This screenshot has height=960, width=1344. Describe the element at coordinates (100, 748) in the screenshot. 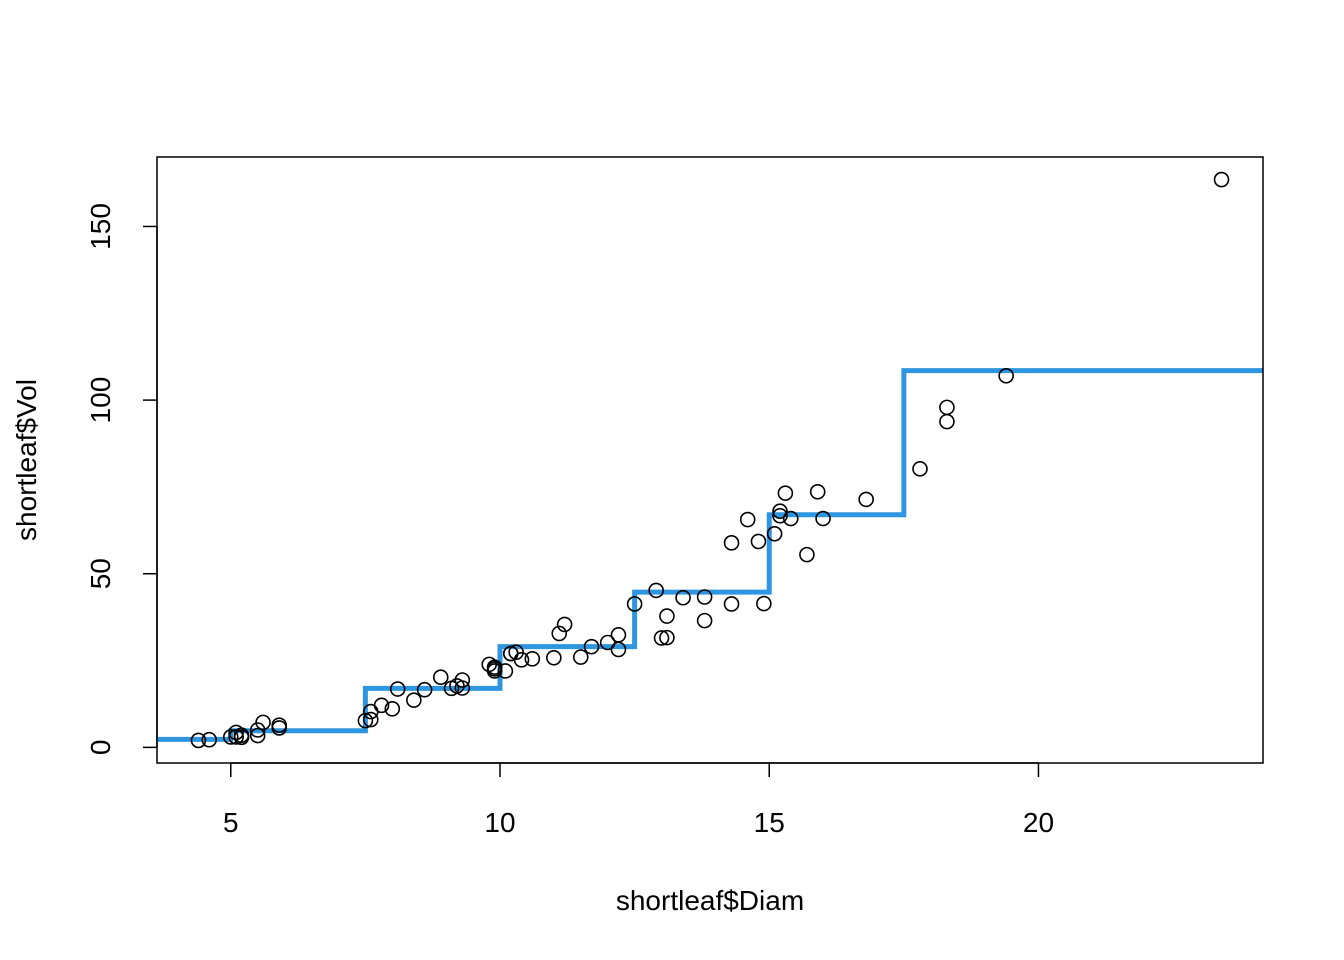

I see `y-tick-label: 0` at that location.